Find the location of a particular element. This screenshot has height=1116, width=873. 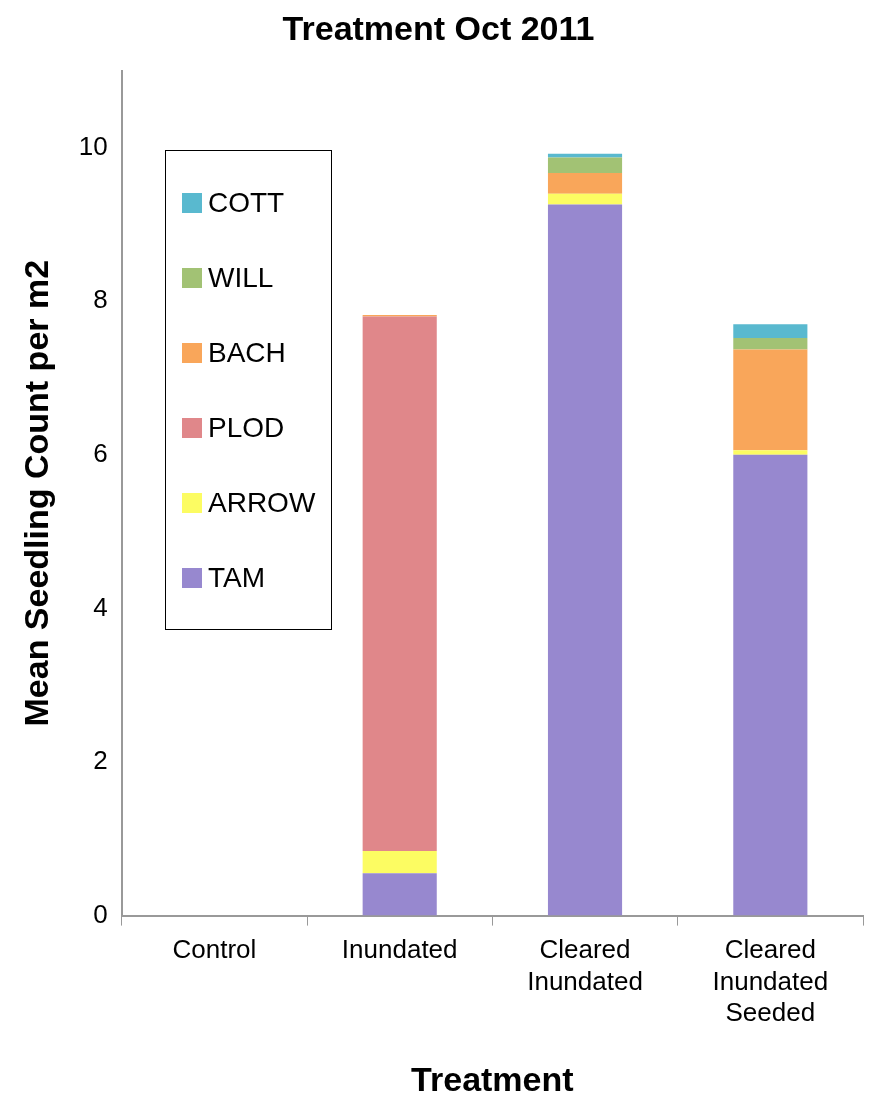

y-tick-label: 4 is located at coordinates (100, 606).